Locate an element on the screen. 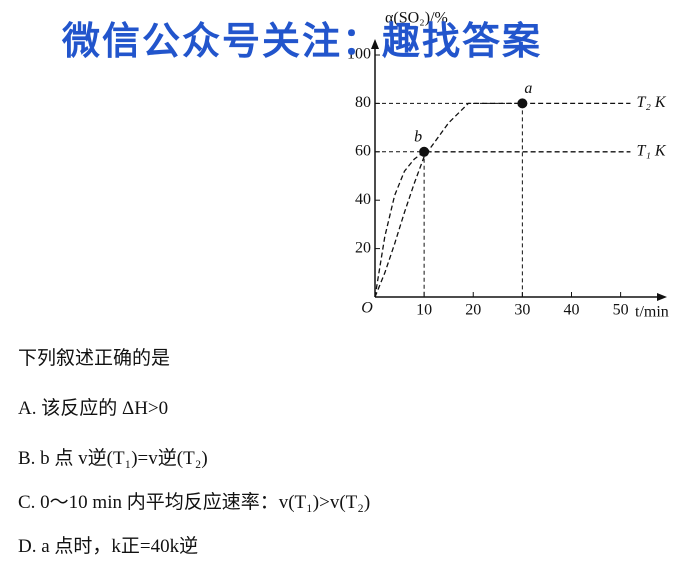 This screenshot has height=563, width=700. x-tick-label: 30 is located at coordinates (522, 310).